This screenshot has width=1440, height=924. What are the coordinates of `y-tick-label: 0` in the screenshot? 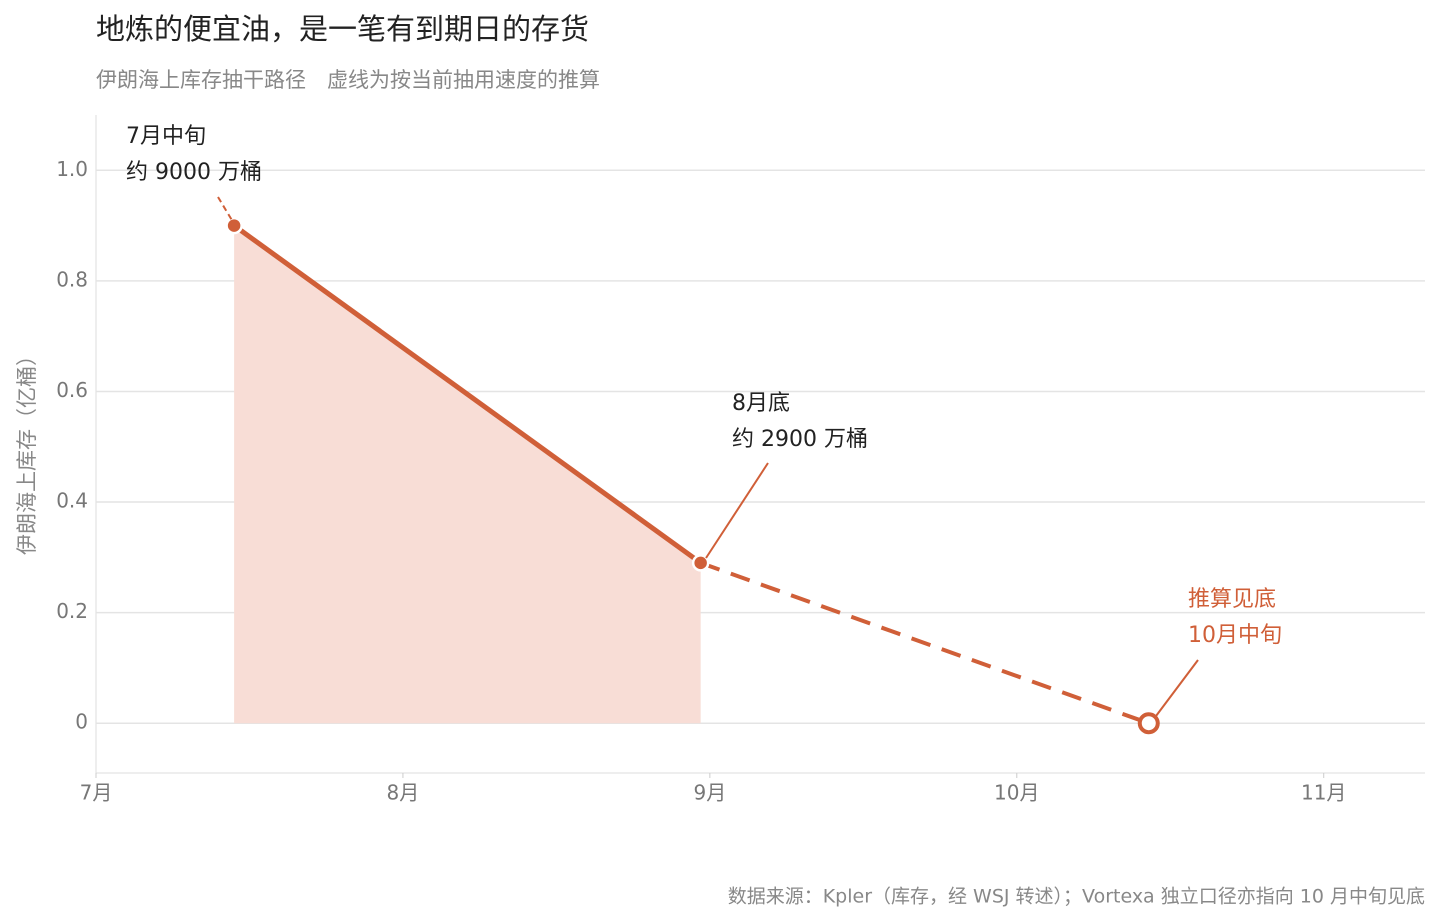 It's located at (81, 722).